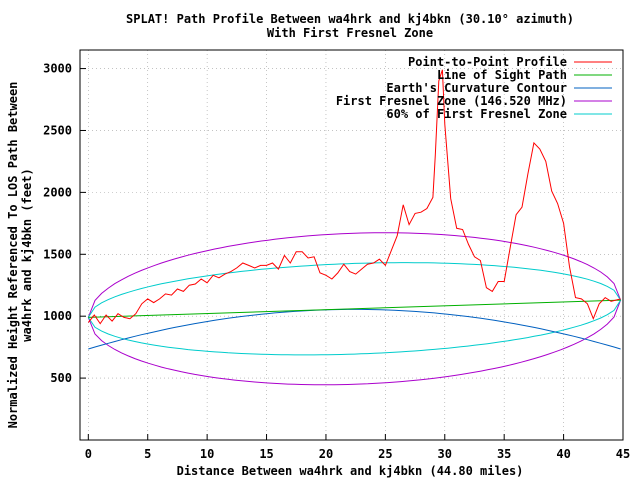 This screenshot has width=640, height=480. I want to click on x-tick-label: 15, so click(266, 454).